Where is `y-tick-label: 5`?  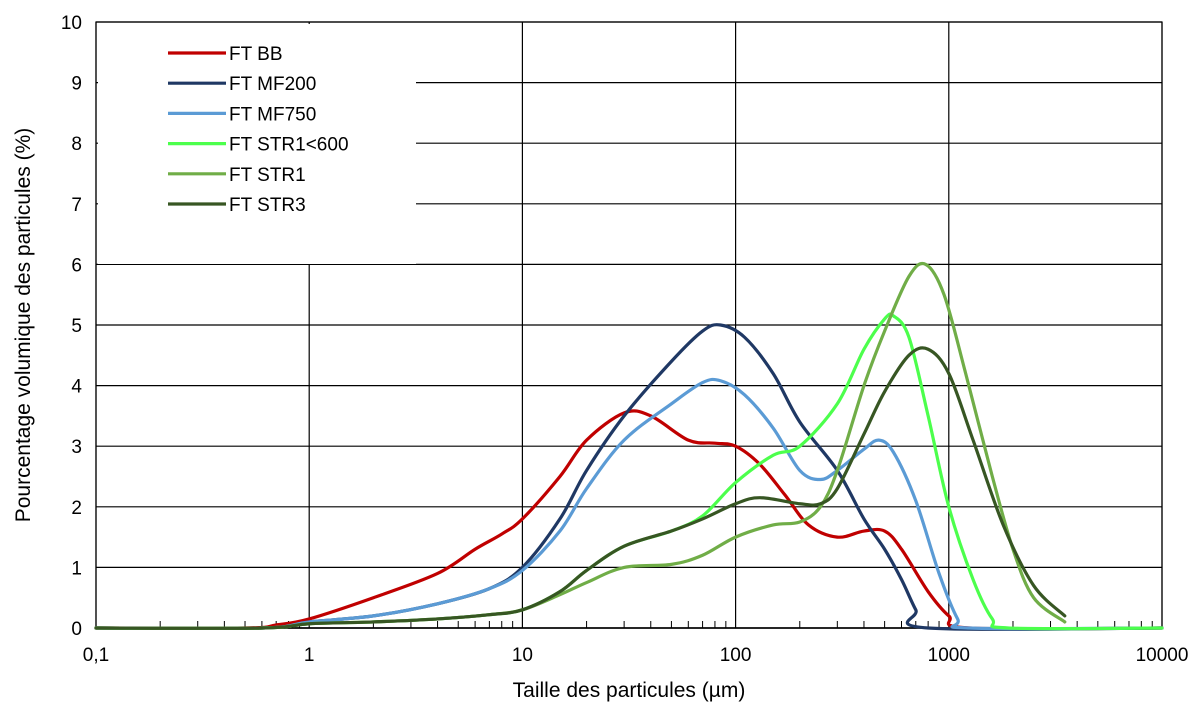 y-tick-label: 5 is located at coordinates (76, 326).